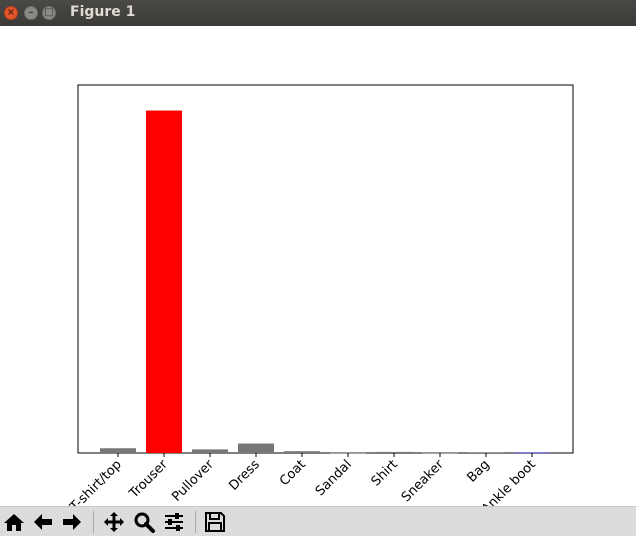 This screenshot has height=536, width=636. I want to click on navigation-toolbar, so click(318, 521).